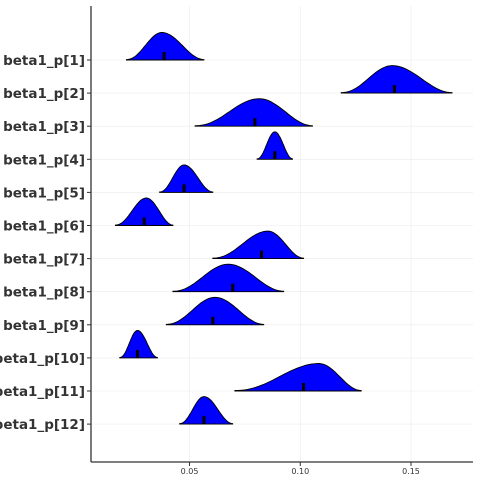  Describe the element at coordinates (44, 94) in the screenshot. I see `y-tick-label: beta1_p[2]` at that location.